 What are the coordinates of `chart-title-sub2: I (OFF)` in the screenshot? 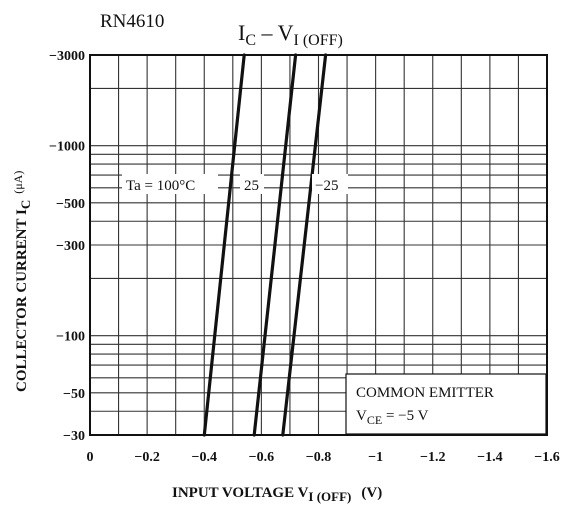 It's located at (318, 40).